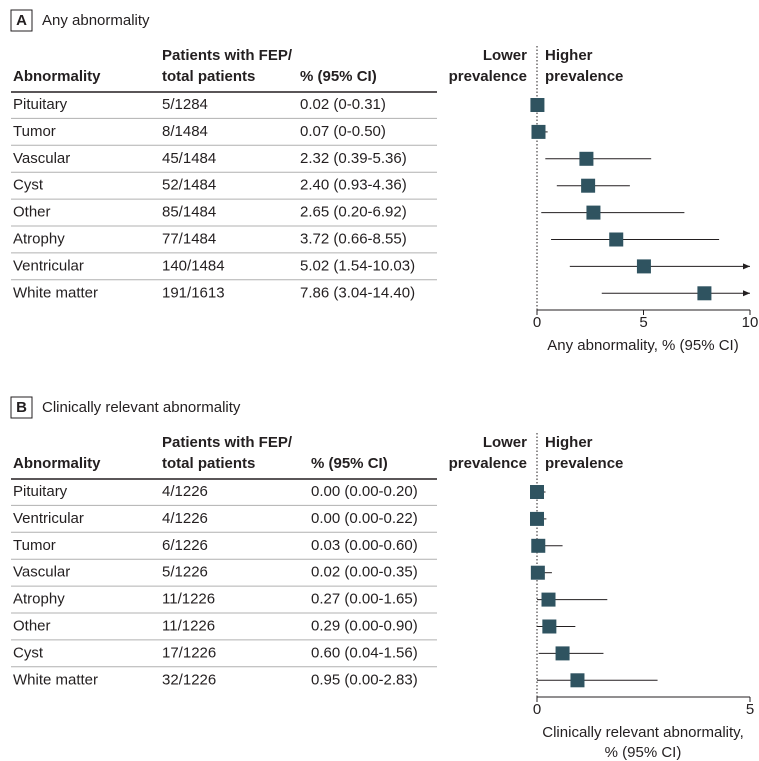 This screenshot has width=759, height=761. What do you see at coordinates (189, 158) in the screenshot?
I see `patients-count: 45/1484` at bounding box center [189, 158].